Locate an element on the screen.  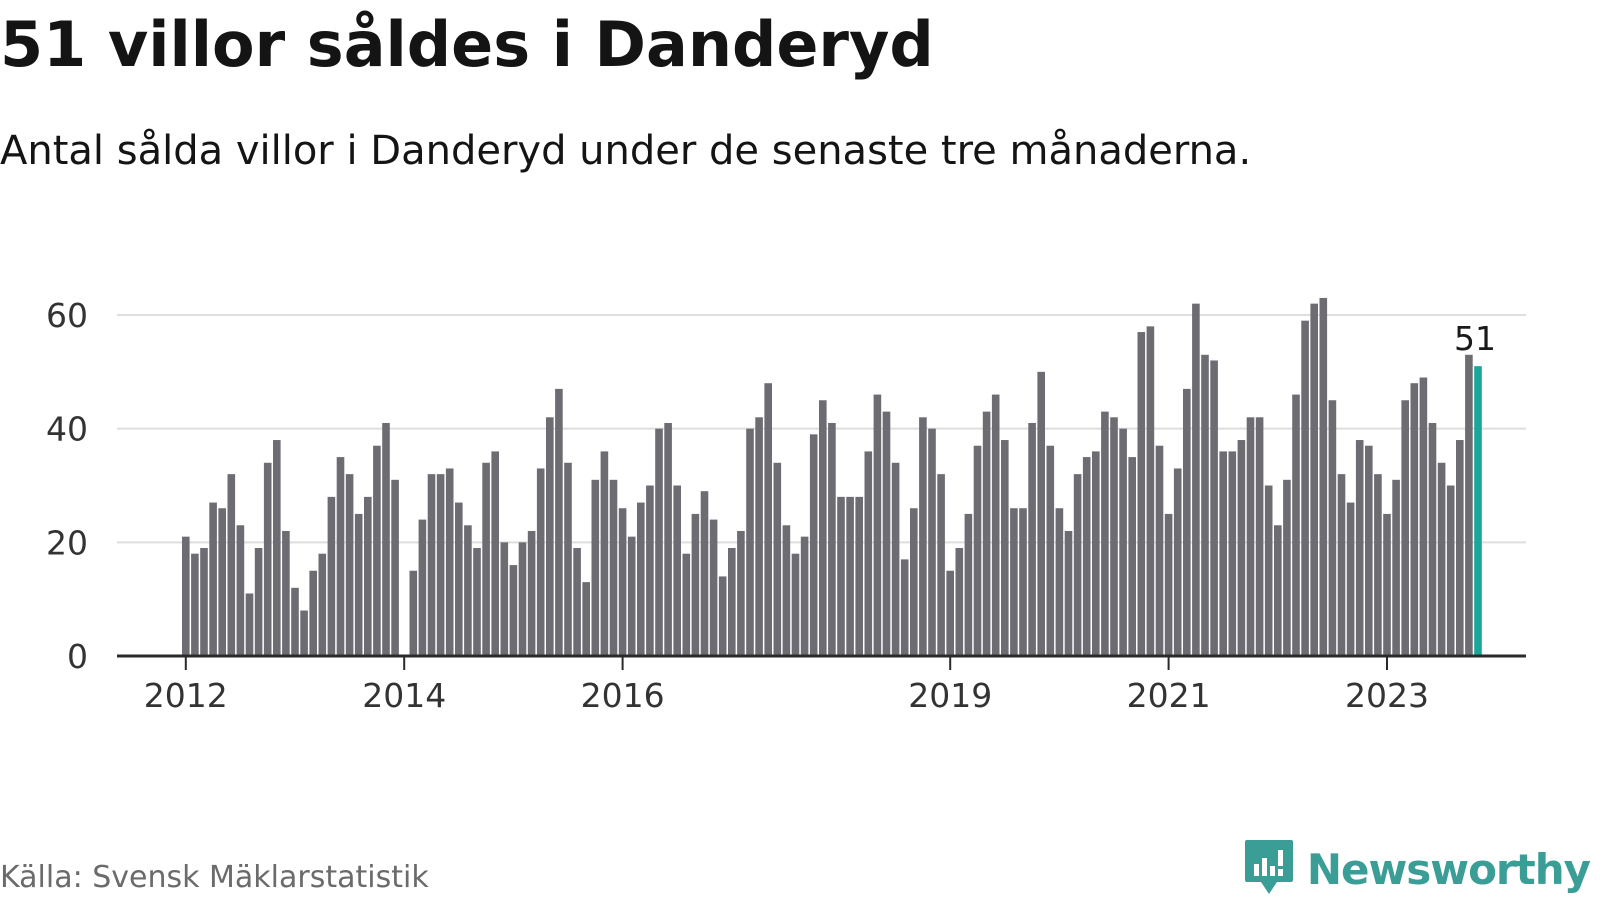
newsworthy-logo: Newsworthy is located at coordinates (1417, 869).